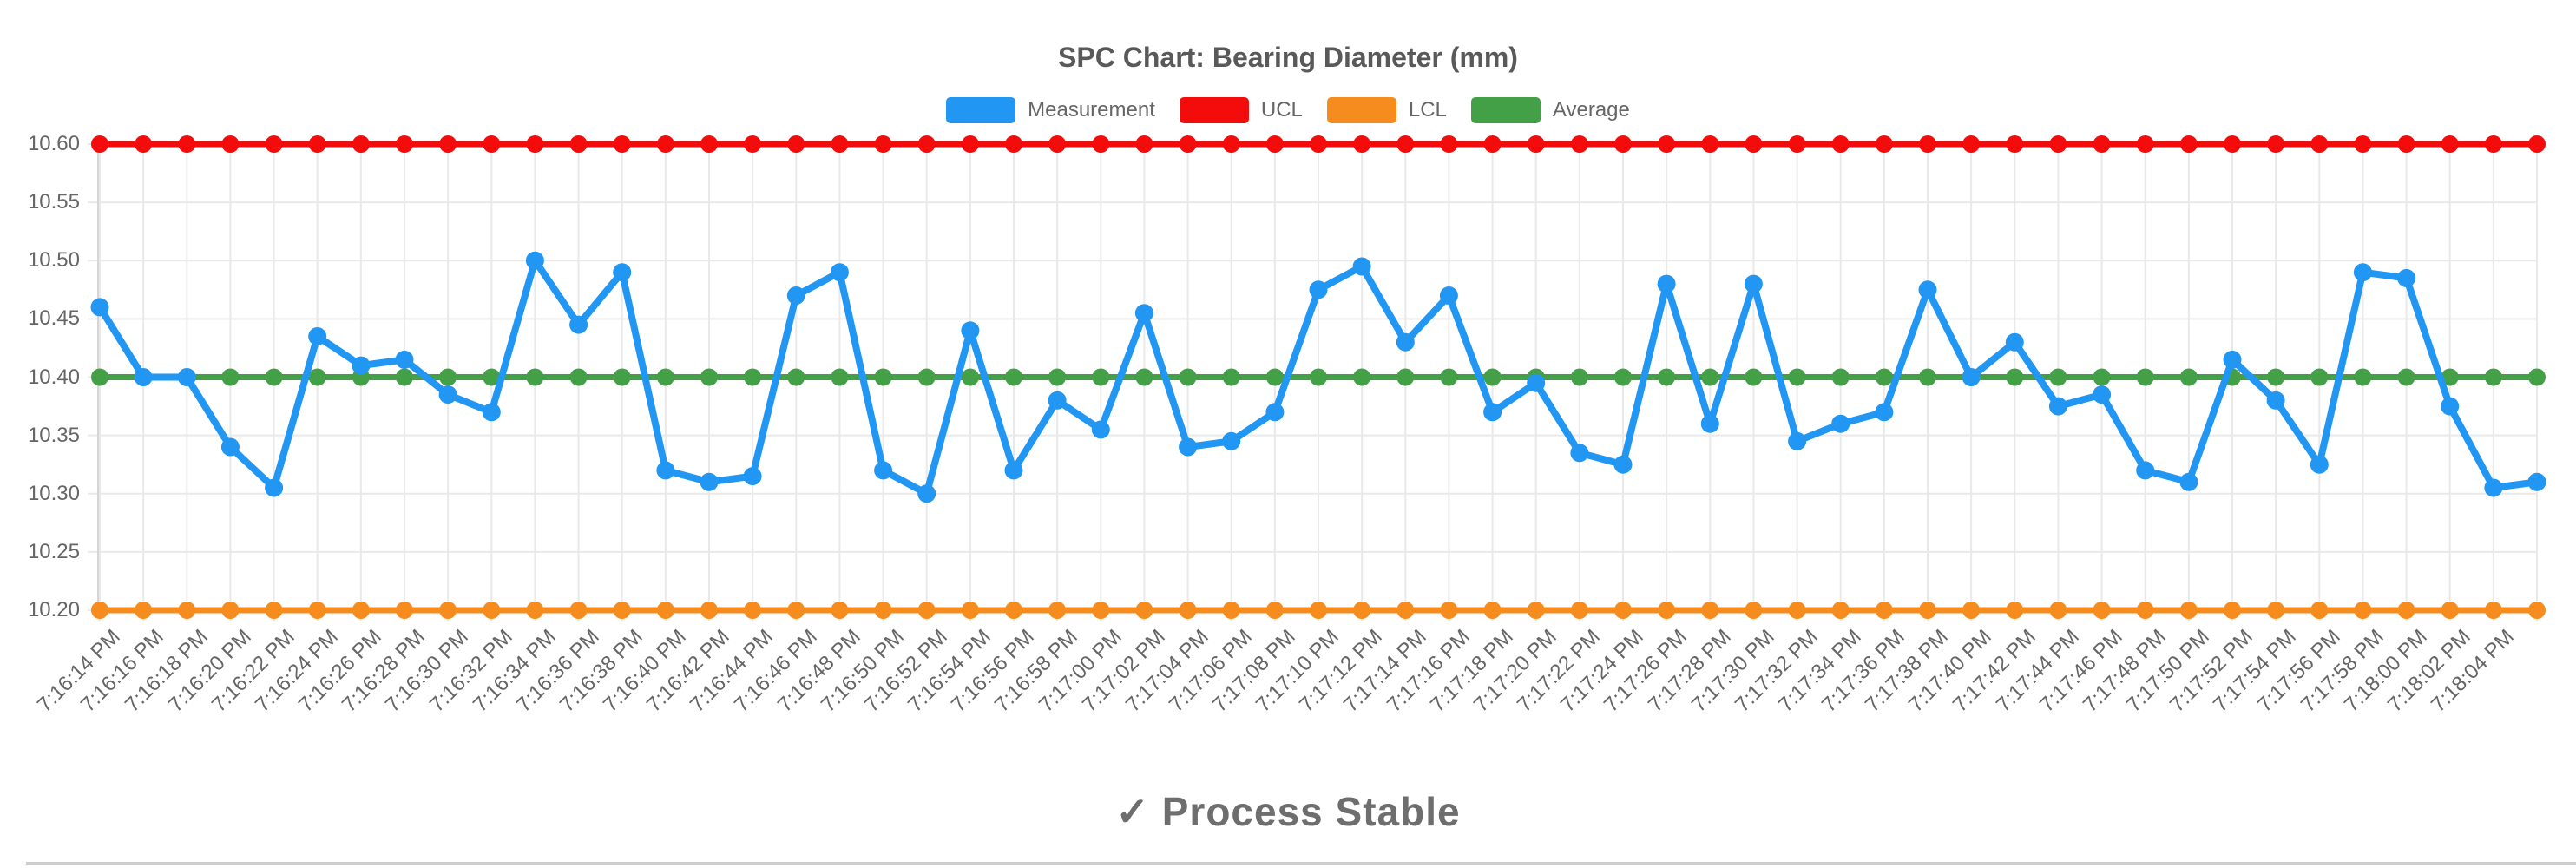  I want to click on legend-item-ucl: UCL, so click(1241, 110).